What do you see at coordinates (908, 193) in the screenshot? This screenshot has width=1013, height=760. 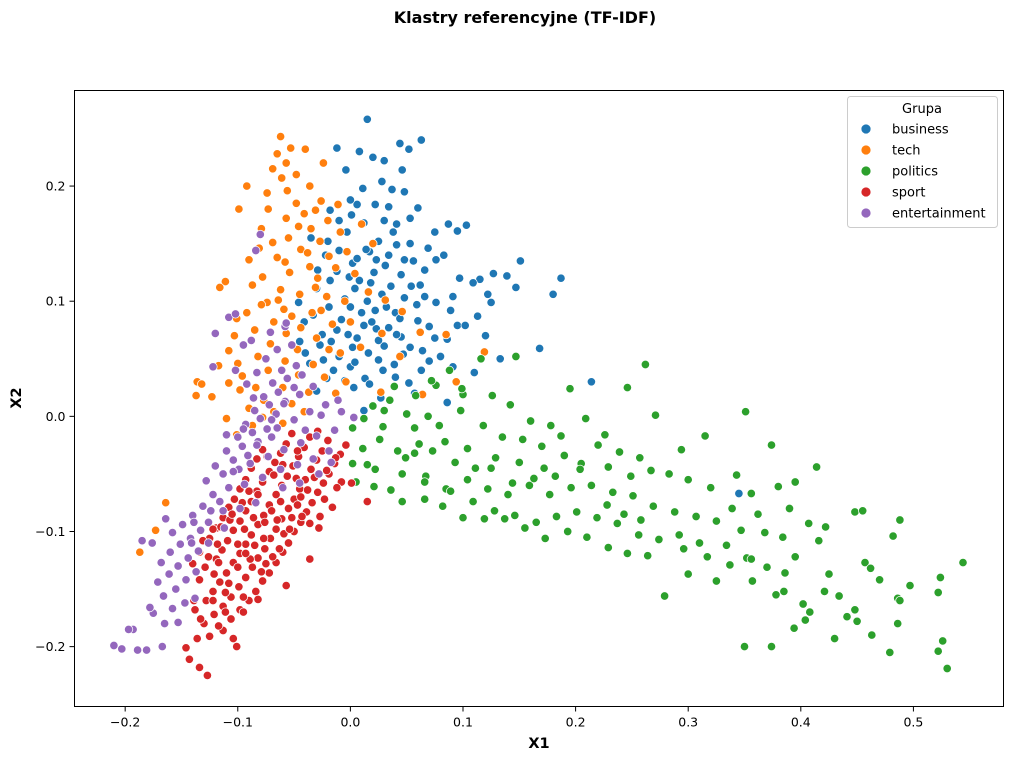 I see `legend-label-sport: sport` at bounding box center [908, 193].